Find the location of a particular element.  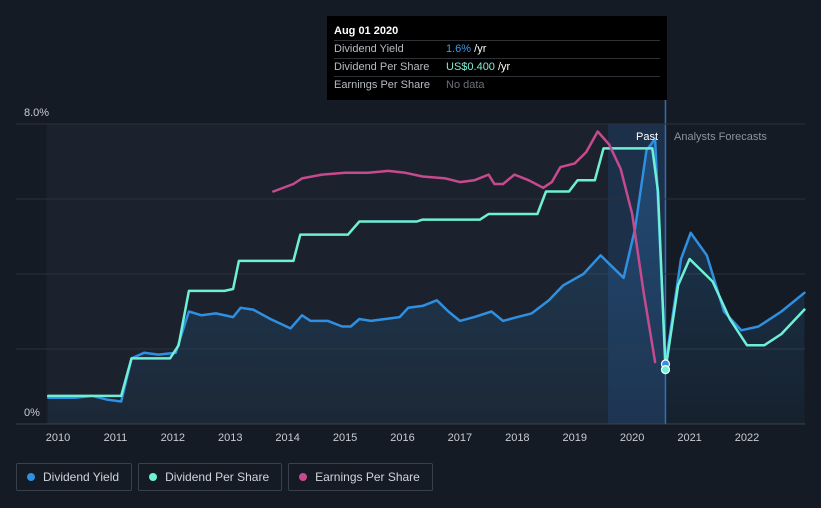

tooltip-value: No data is located at coordinates (465, 85).